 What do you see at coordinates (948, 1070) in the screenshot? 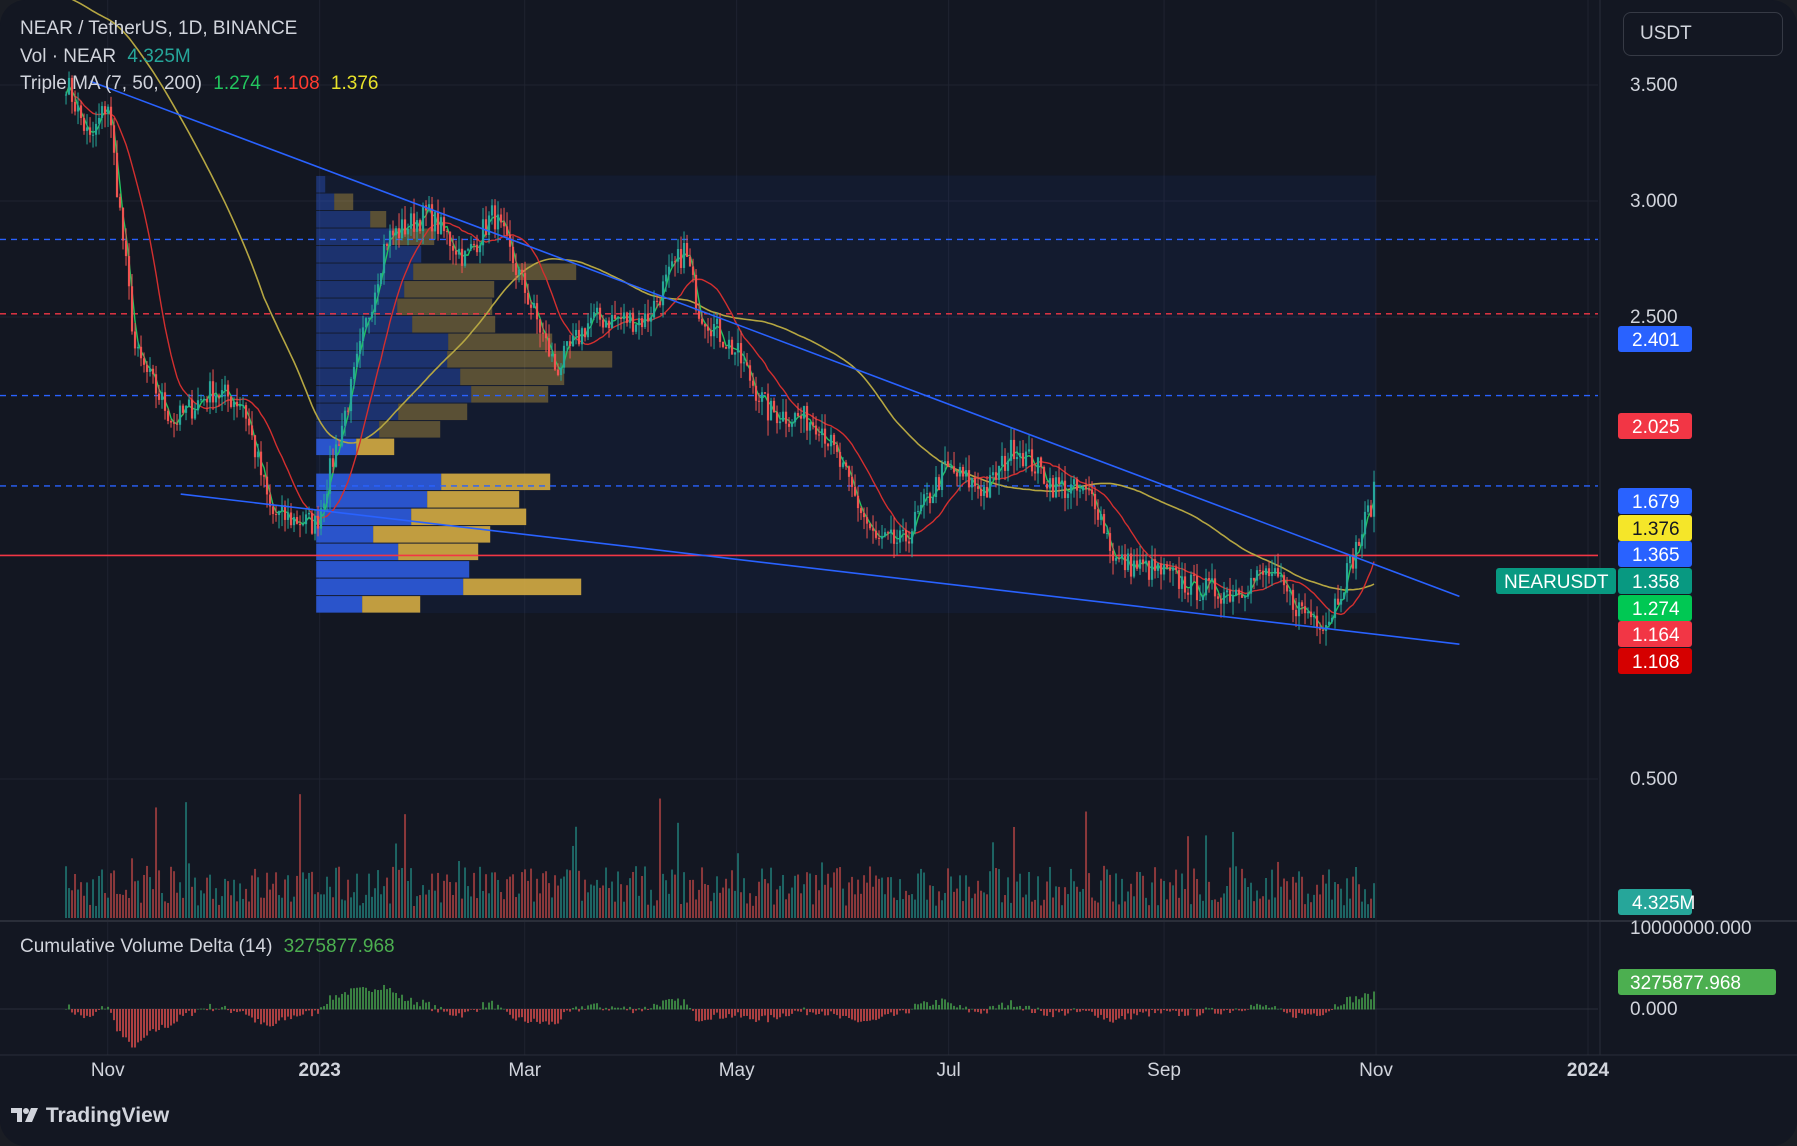
I see `time-tick-label: Jul` at bounding box center [948, 1070].